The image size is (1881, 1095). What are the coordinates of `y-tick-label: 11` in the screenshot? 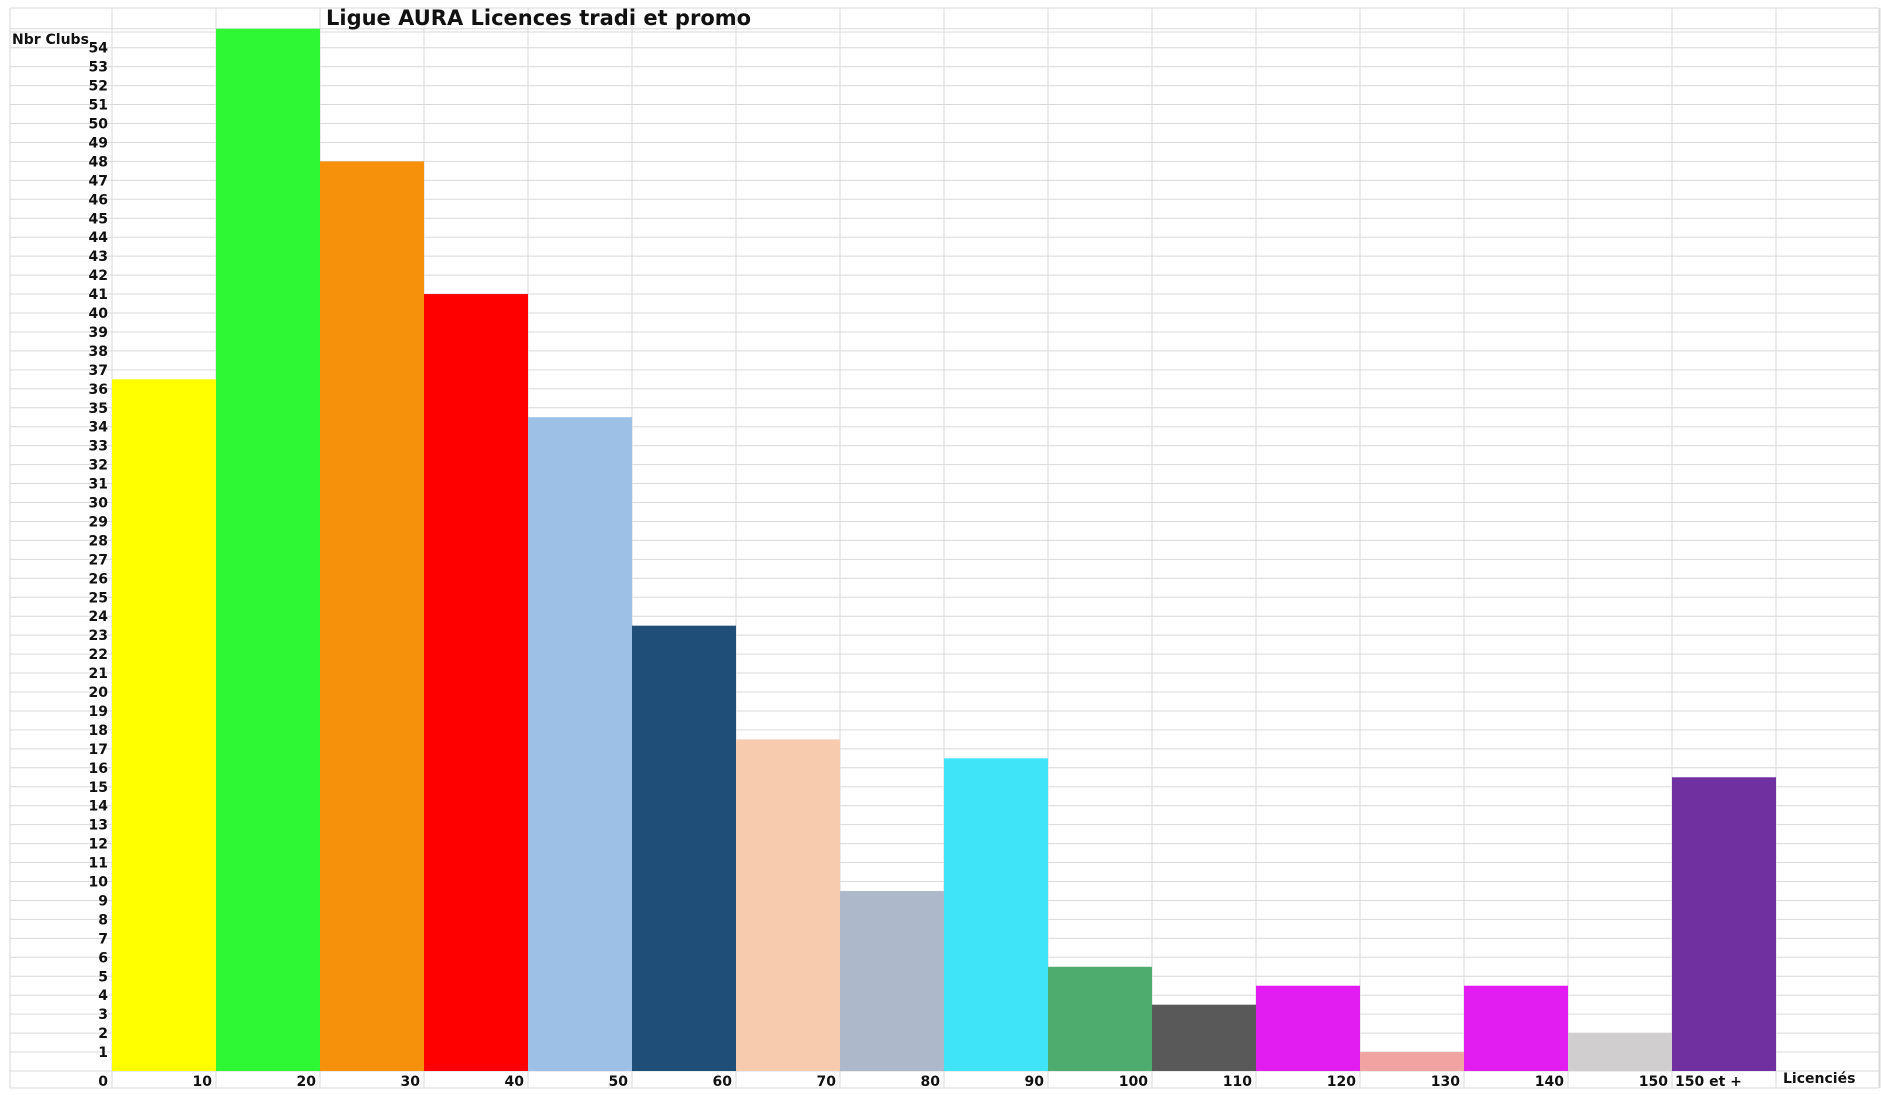 It's located at (98, 864).